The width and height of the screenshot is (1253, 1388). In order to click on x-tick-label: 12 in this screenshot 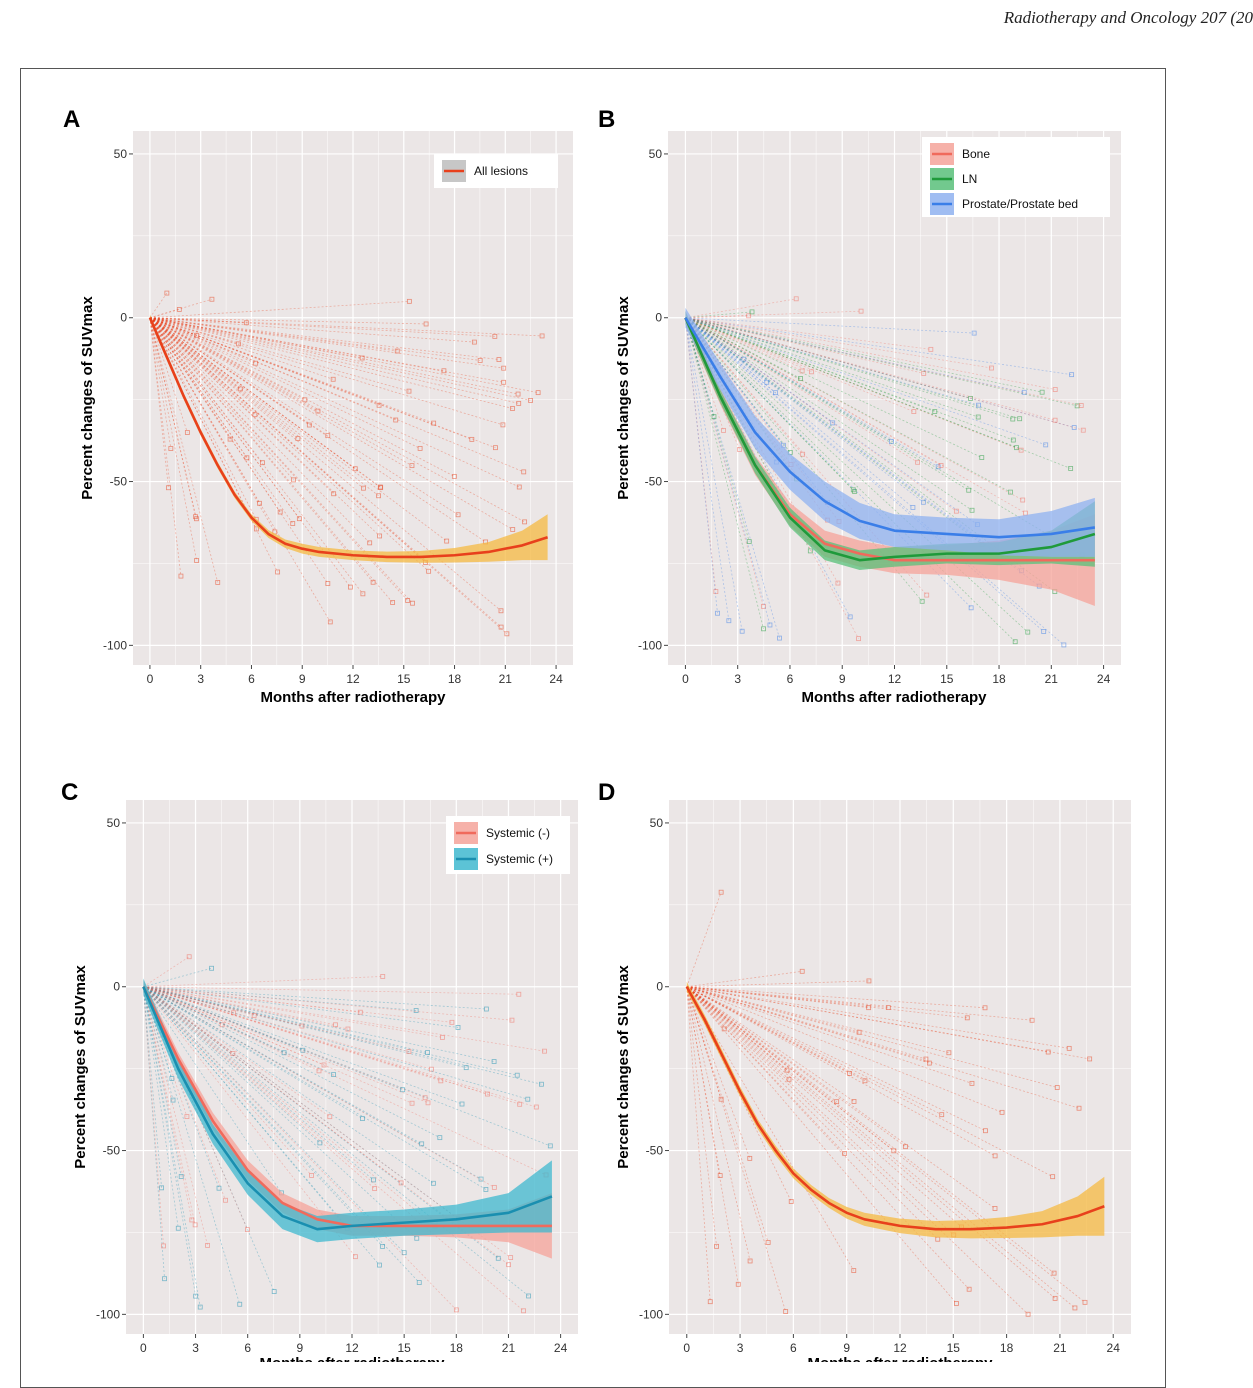, I will do `click(900, 1348)`.